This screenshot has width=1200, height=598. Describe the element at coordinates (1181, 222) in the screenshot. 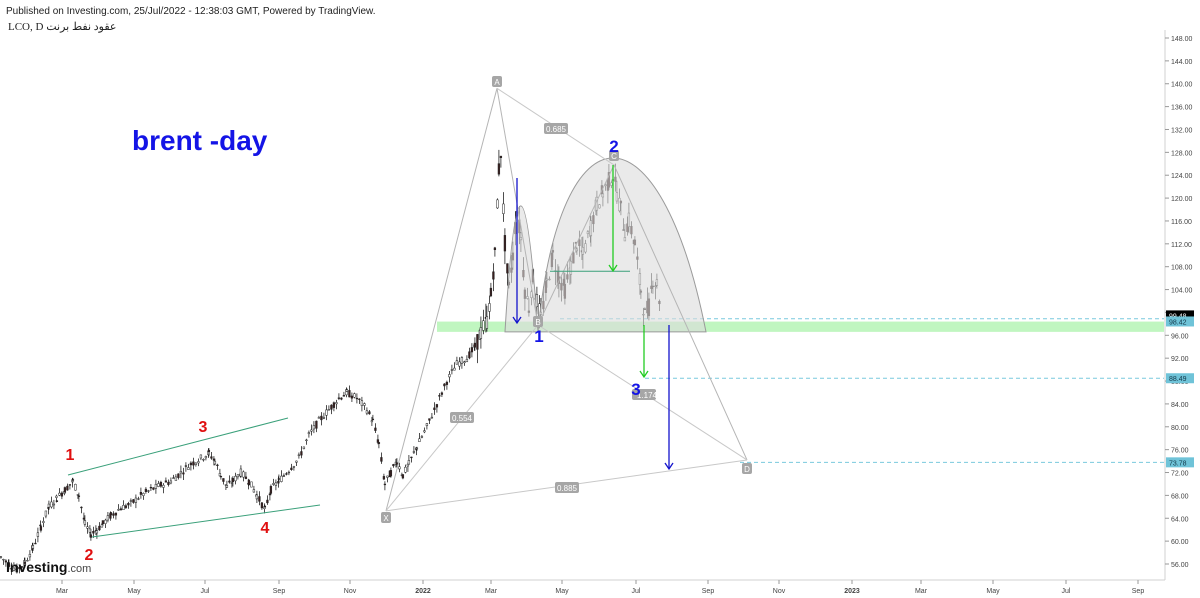

I see `y-tick-label: 116.00` at that location.